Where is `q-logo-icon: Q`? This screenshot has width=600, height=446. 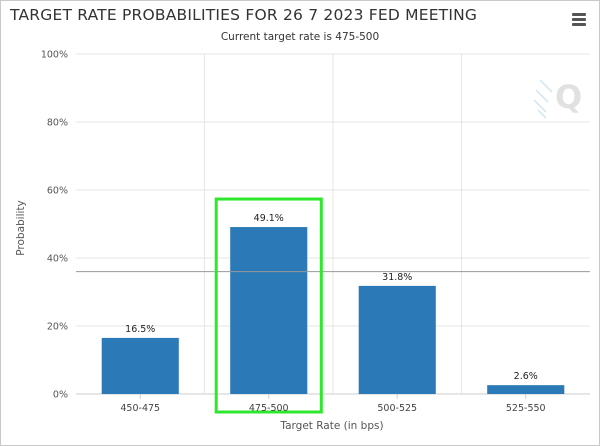 q-logo-icon: Q is located at coordinates (557, 98).